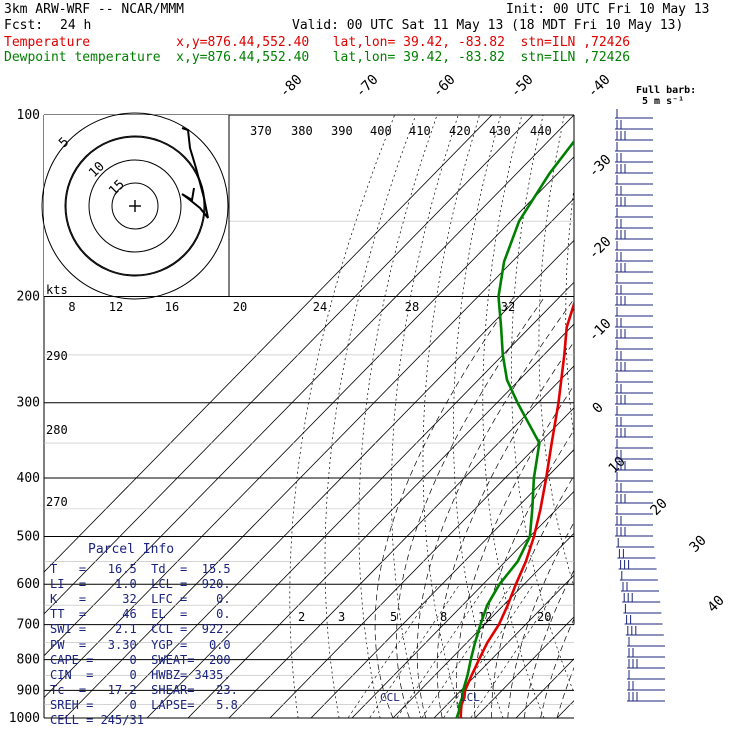  What do you see at coordinates (716, 604) in the screenshot?
I see `isotherm-label: 40` at bounding box center [716, 604].